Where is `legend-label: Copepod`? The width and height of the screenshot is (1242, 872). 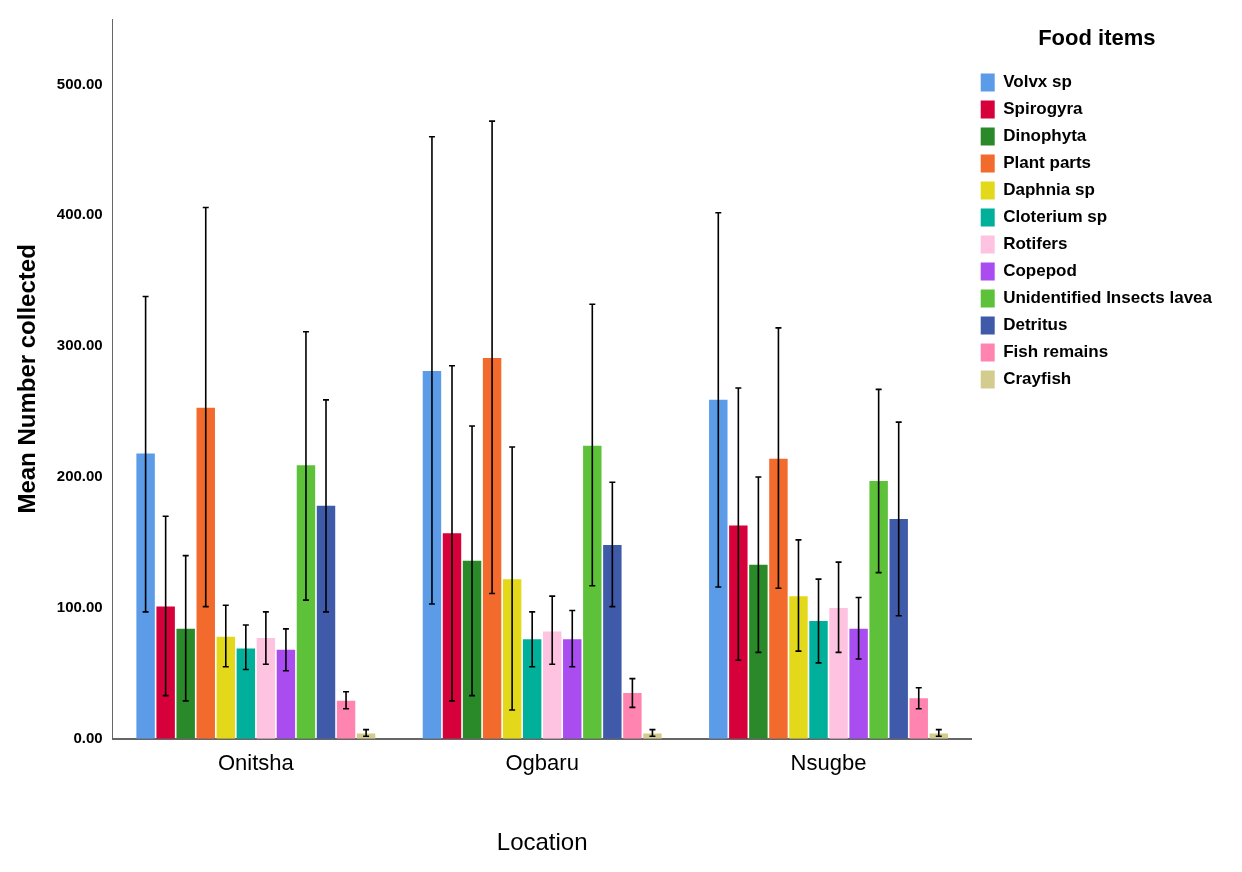
legend-label: Copepod is located at coordinates (1040, 271).